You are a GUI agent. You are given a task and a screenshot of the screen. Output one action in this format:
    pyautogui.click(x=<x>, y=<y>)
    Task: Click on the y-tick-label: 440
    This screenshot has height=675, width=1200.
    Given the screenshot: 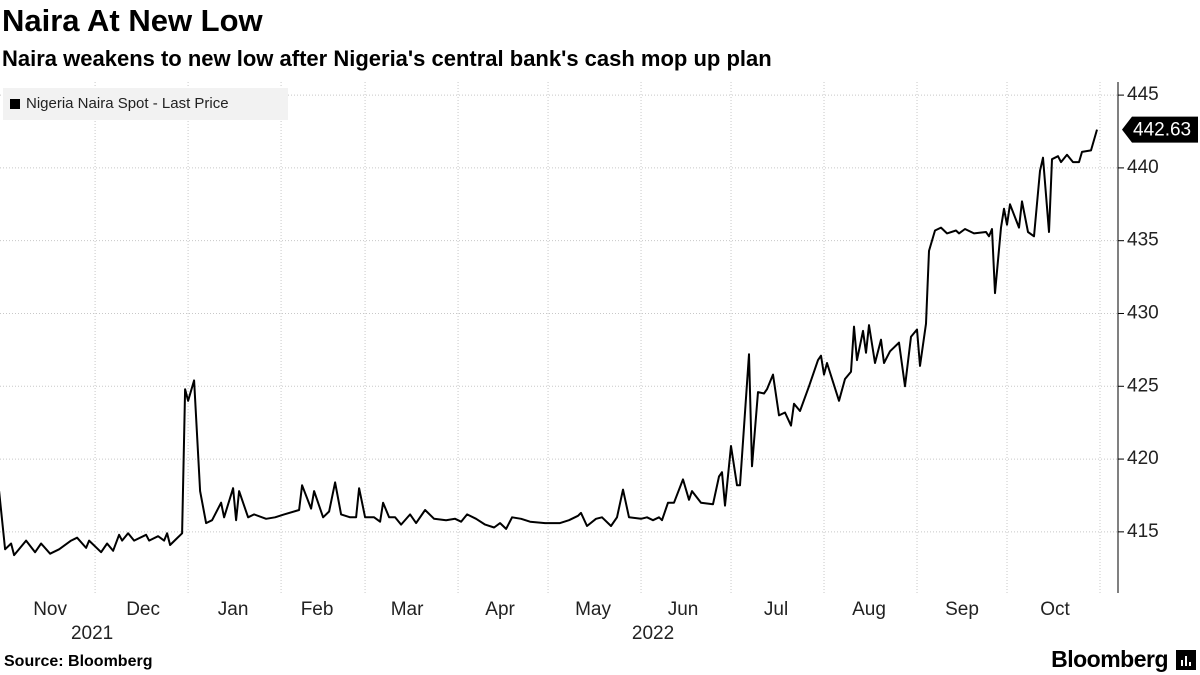 What is the action you would take?
    pyautogui.click(x=1143, y=167)
    